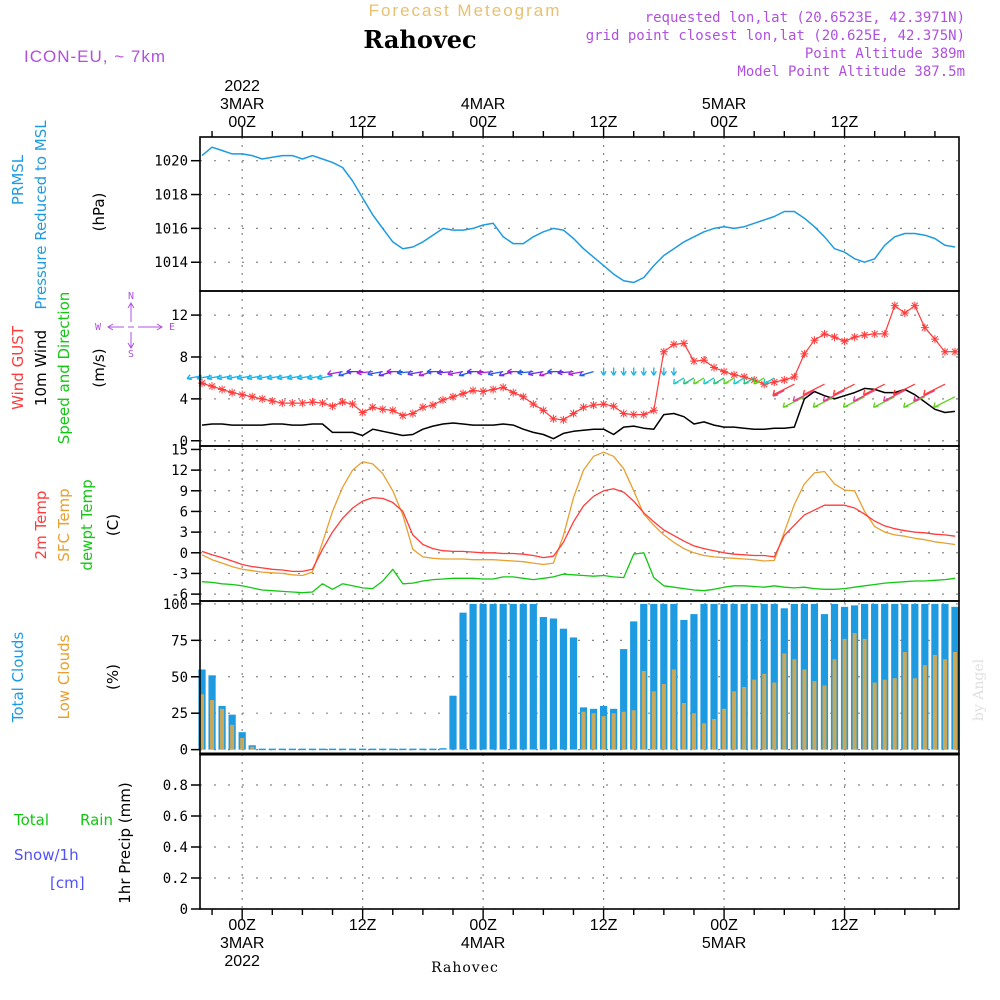 Image resolution: width=1000 pixels, height=1000 pixels. I want to click on time-label-top: 4MAR, so click(483, 104).